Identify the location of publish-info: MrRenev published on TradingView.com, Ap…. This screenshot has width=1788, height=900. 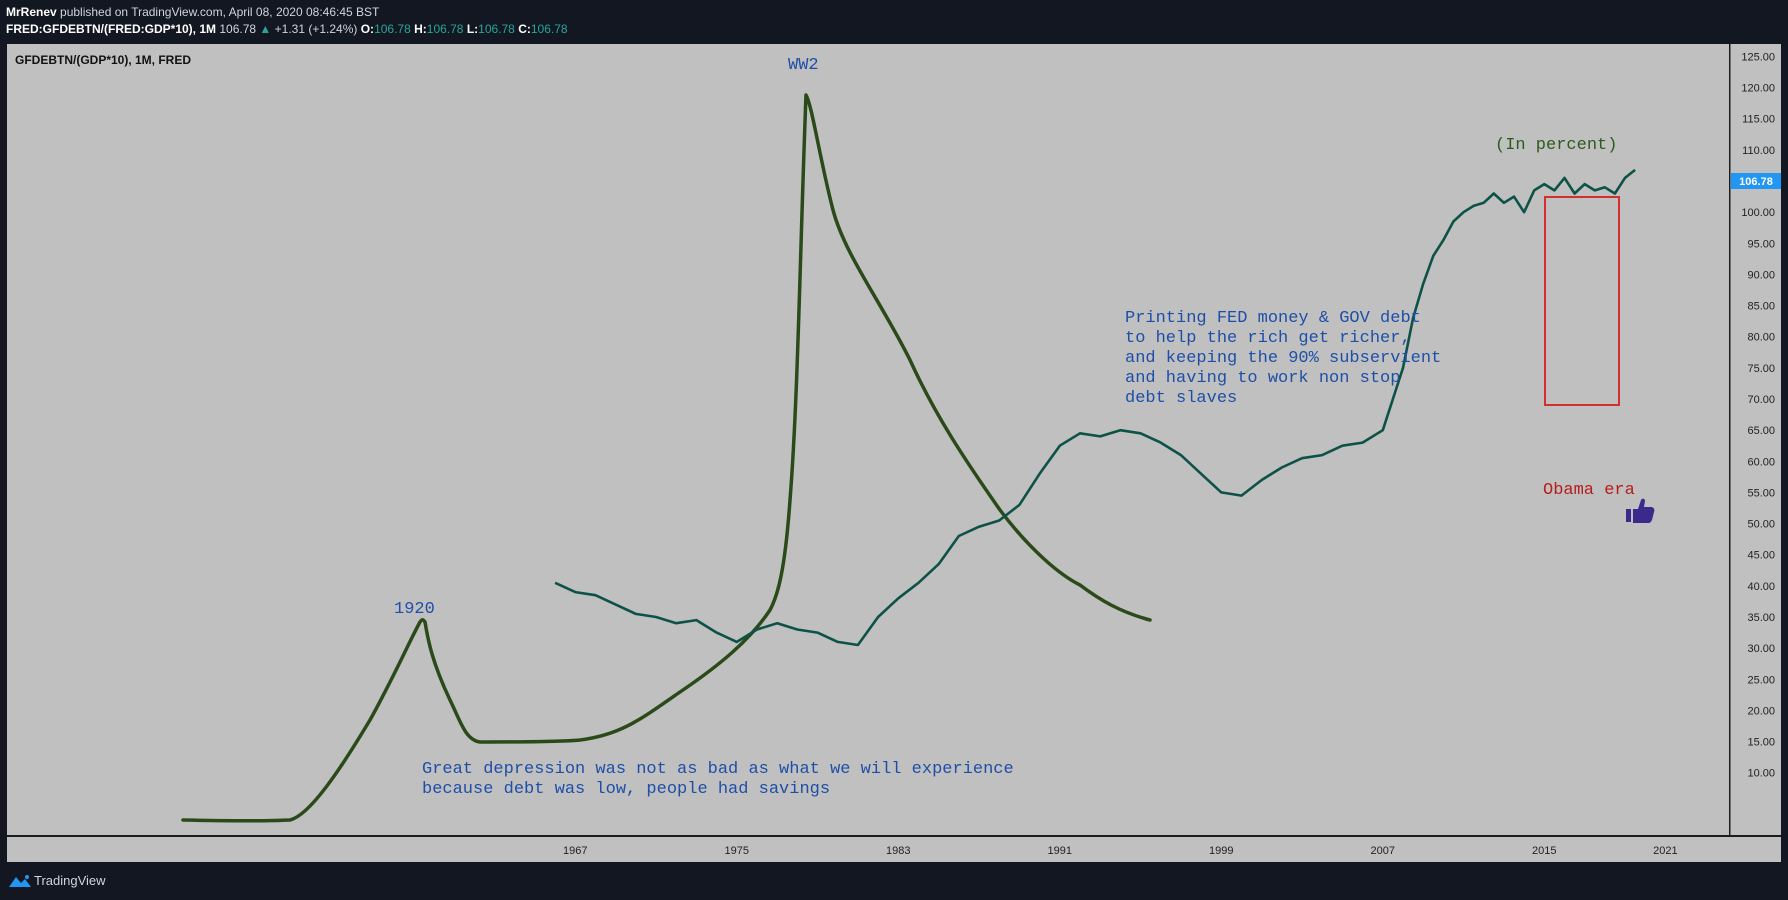
(192, 12).